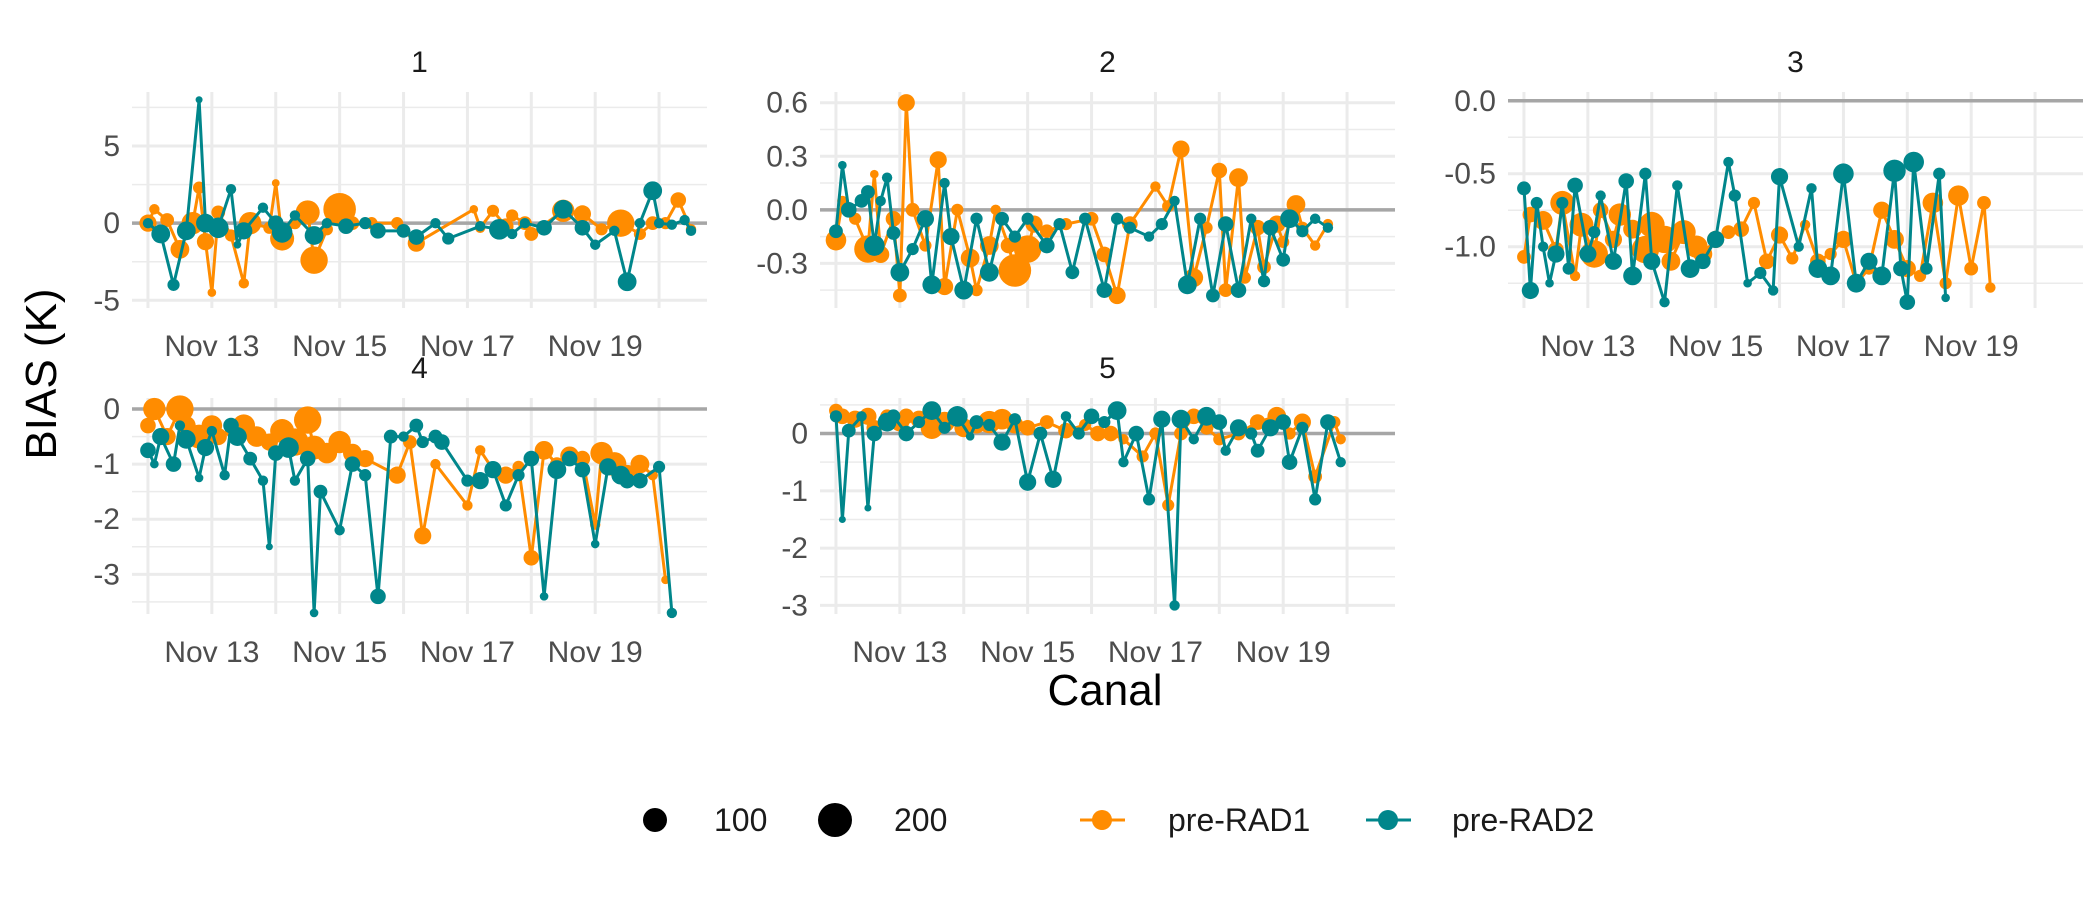 The image size is (2100, 900). I want to click on legend-size-key-small, so click(655, 820).